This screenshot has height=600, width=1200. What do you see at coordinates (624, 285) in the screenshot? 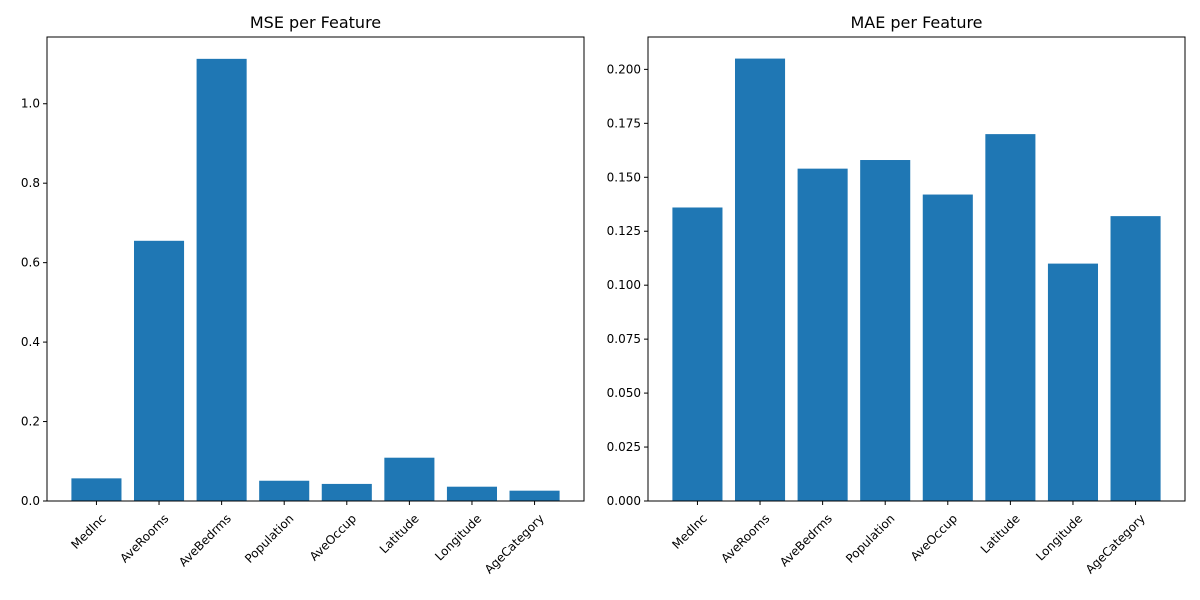
I see `mae-y-tick-label: 0.100` at bounding box center [624, 285].